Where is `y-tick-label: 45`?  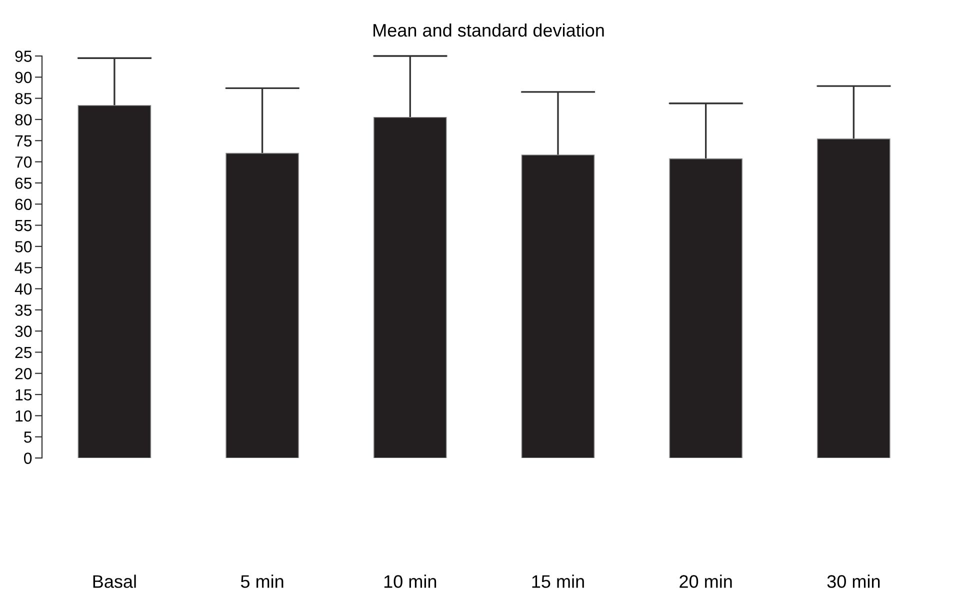
y-tick-label: 45 is located at coordinates (23, 268).